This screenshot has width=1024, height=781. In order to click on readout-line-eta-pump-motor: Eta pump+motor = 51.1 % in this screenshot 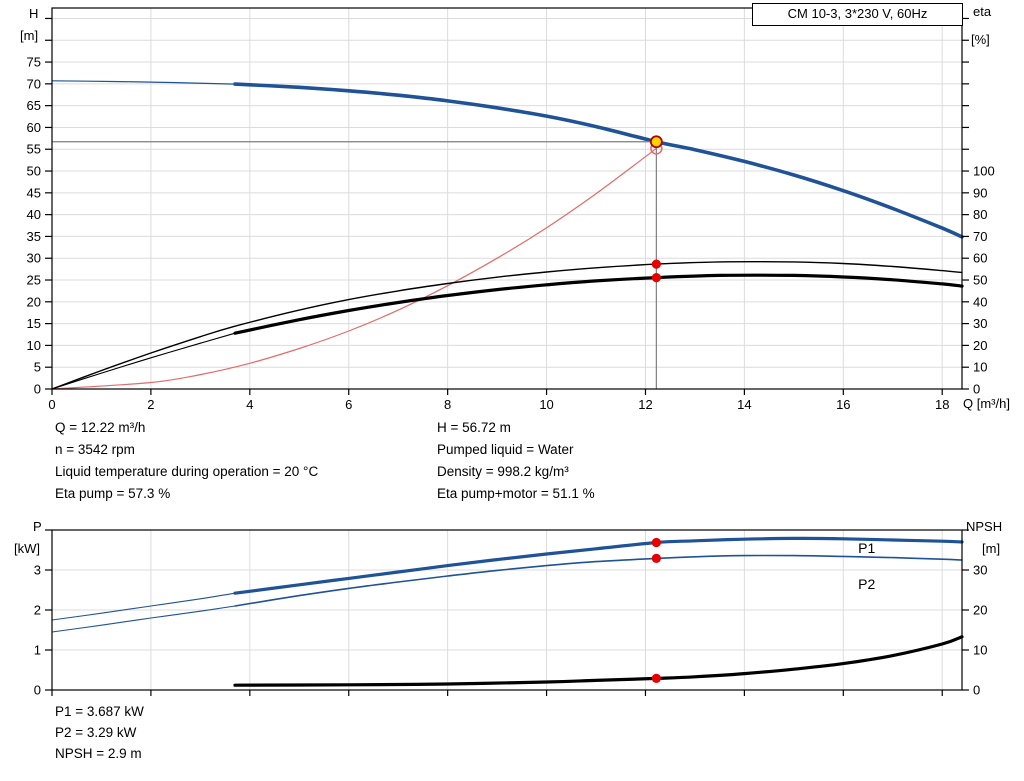, I will do `click(516, 493)`.